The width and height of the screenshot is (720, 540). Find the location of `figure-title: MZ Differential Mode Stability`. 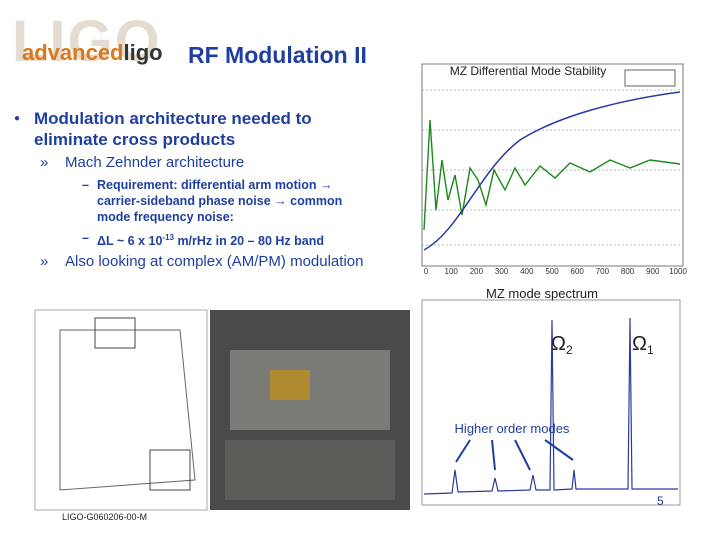

figure-title: MZ Differential Mode Stability is located at coordinates (528, 71).